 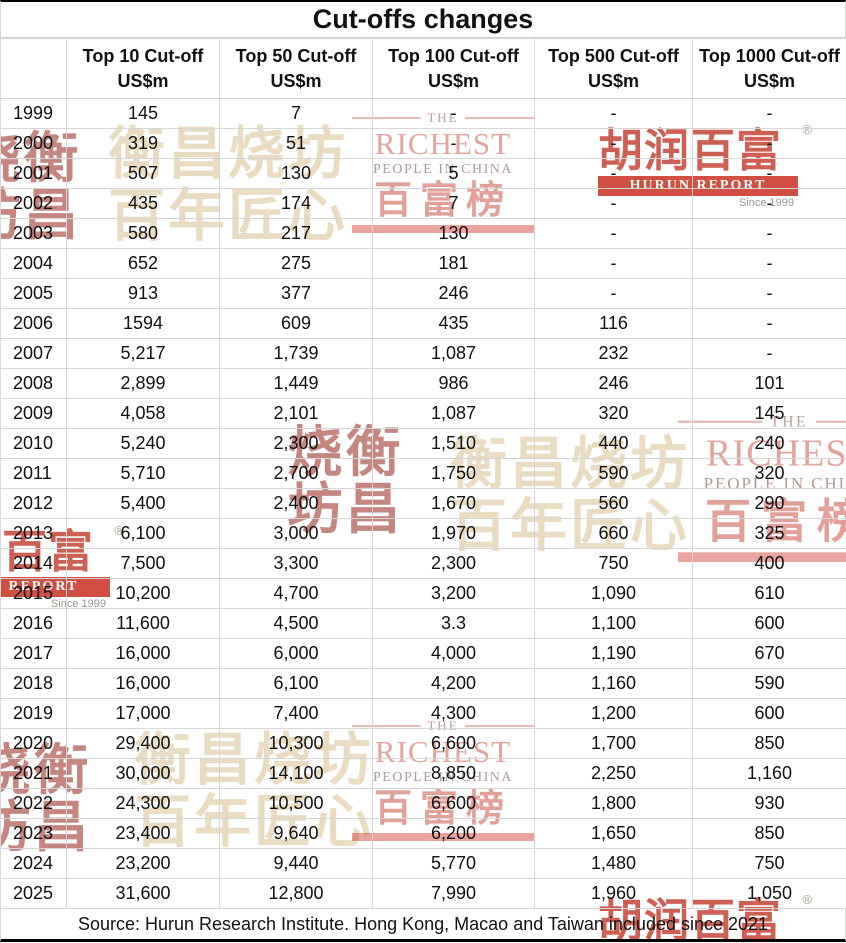 I want to click on value-cell: 325, so click(x=769, y=533).